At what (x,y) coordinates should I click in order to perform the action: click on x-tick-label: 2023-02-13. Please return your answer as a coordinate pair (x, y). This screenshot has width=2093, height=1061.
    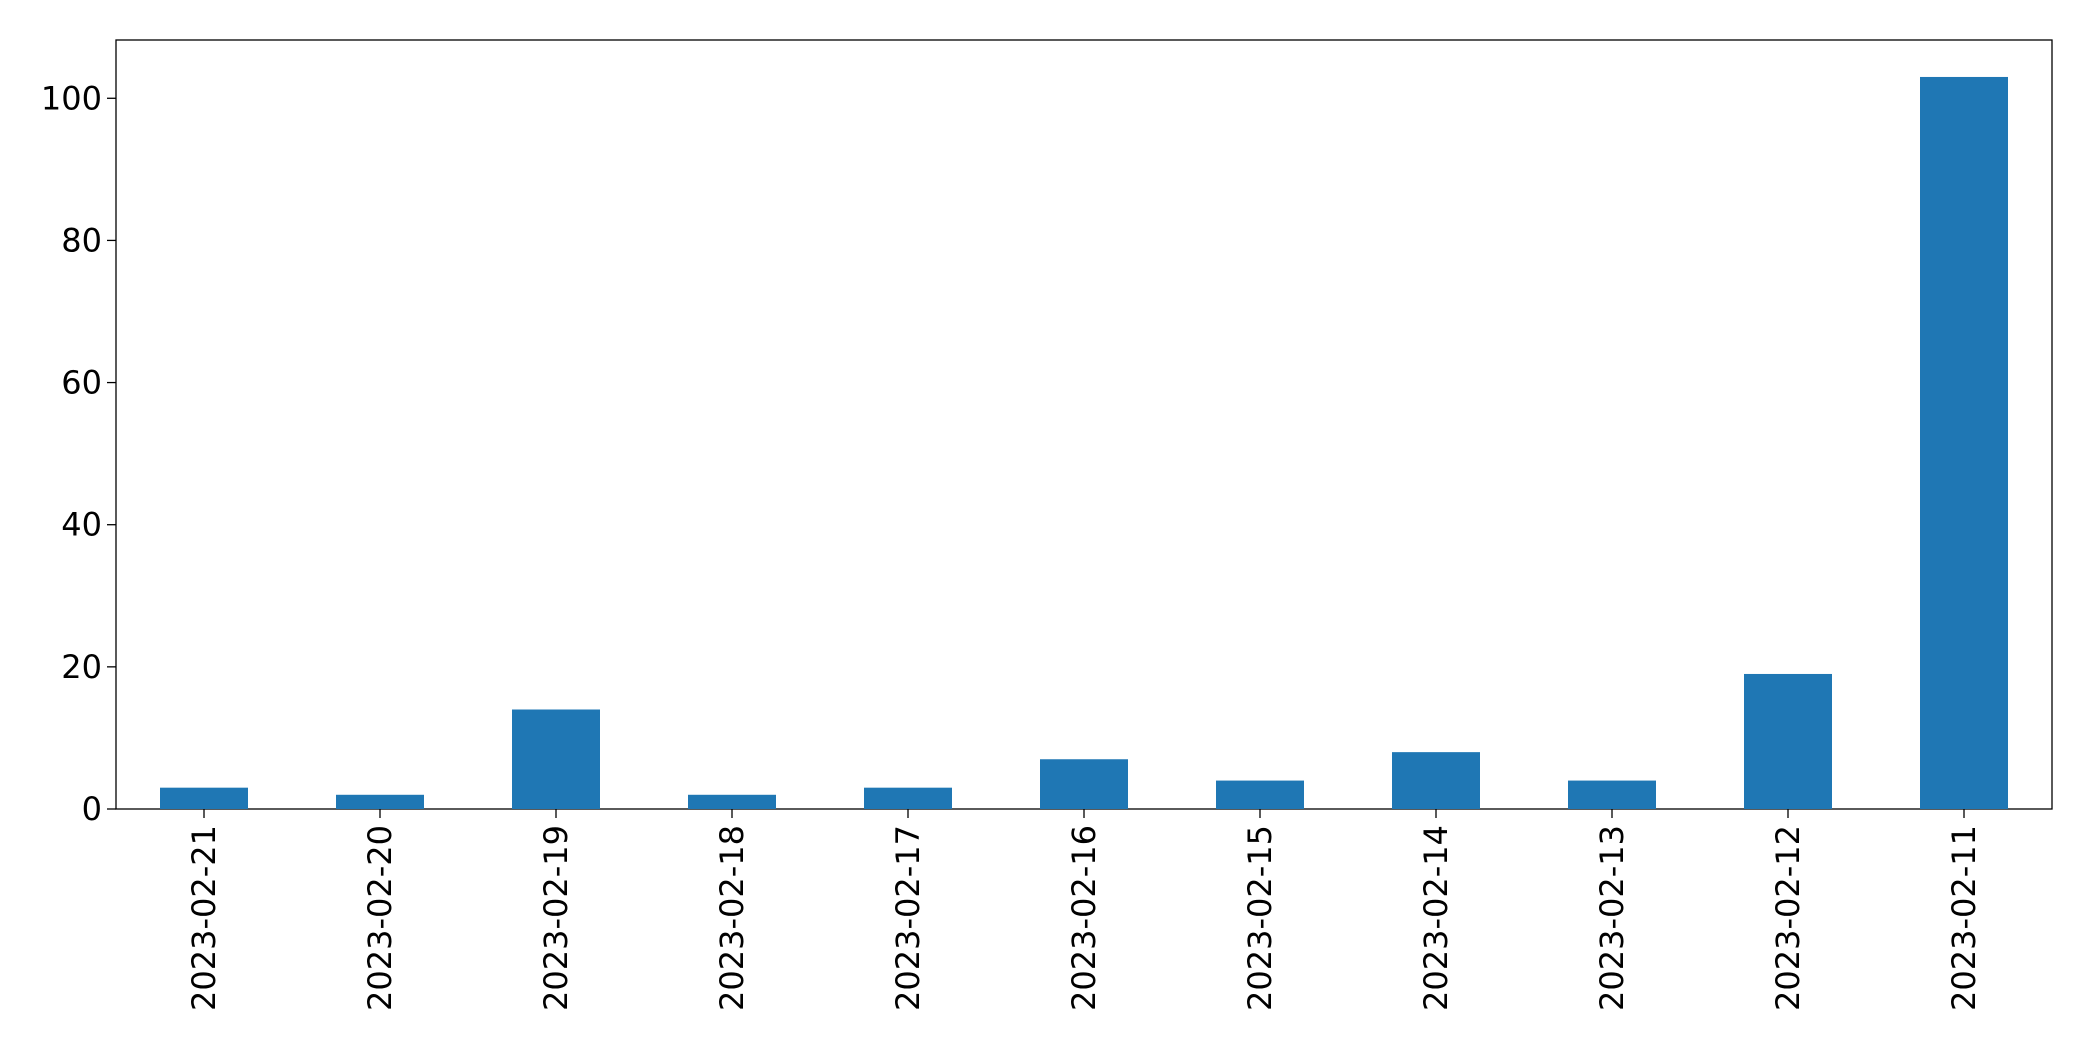
    Looking at the image, I should click on (1612, 918).